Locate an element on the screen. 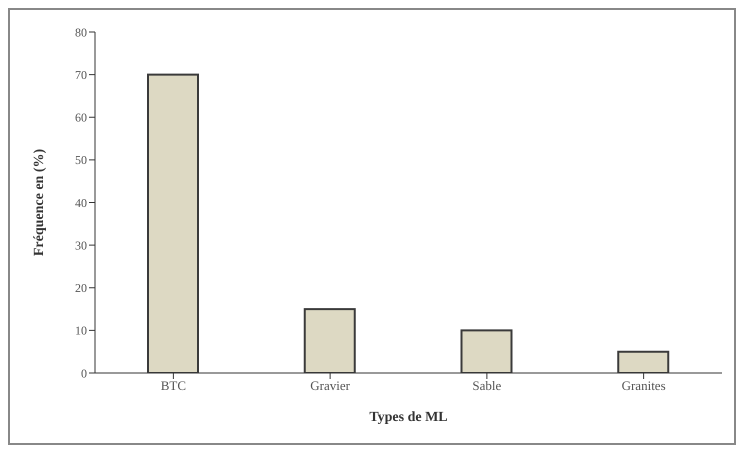 This screenshot has height=453, width=744. y-tick-label: 0 is located at coordinates (84, 373).